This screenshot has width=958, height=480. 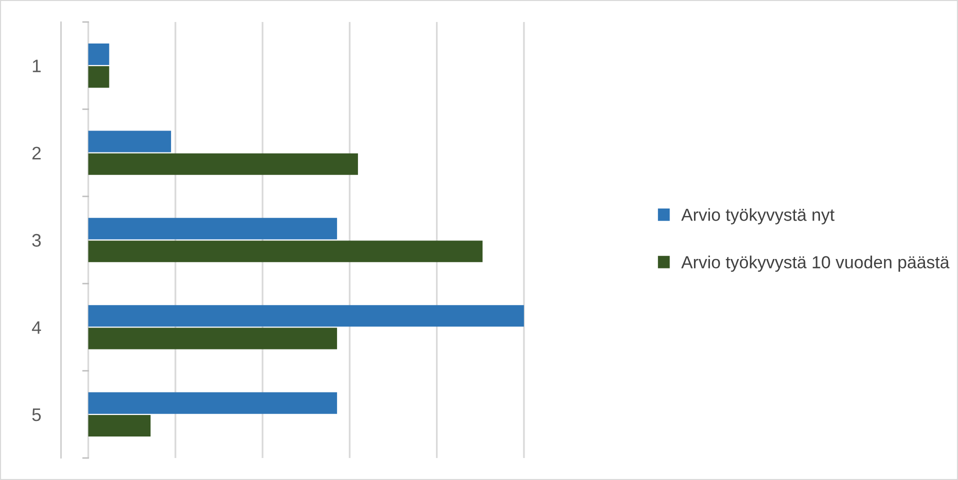 I want to click on legend-label: Arvio työkyvystä 10 vuoden päästä, so click(x=815, y=264).